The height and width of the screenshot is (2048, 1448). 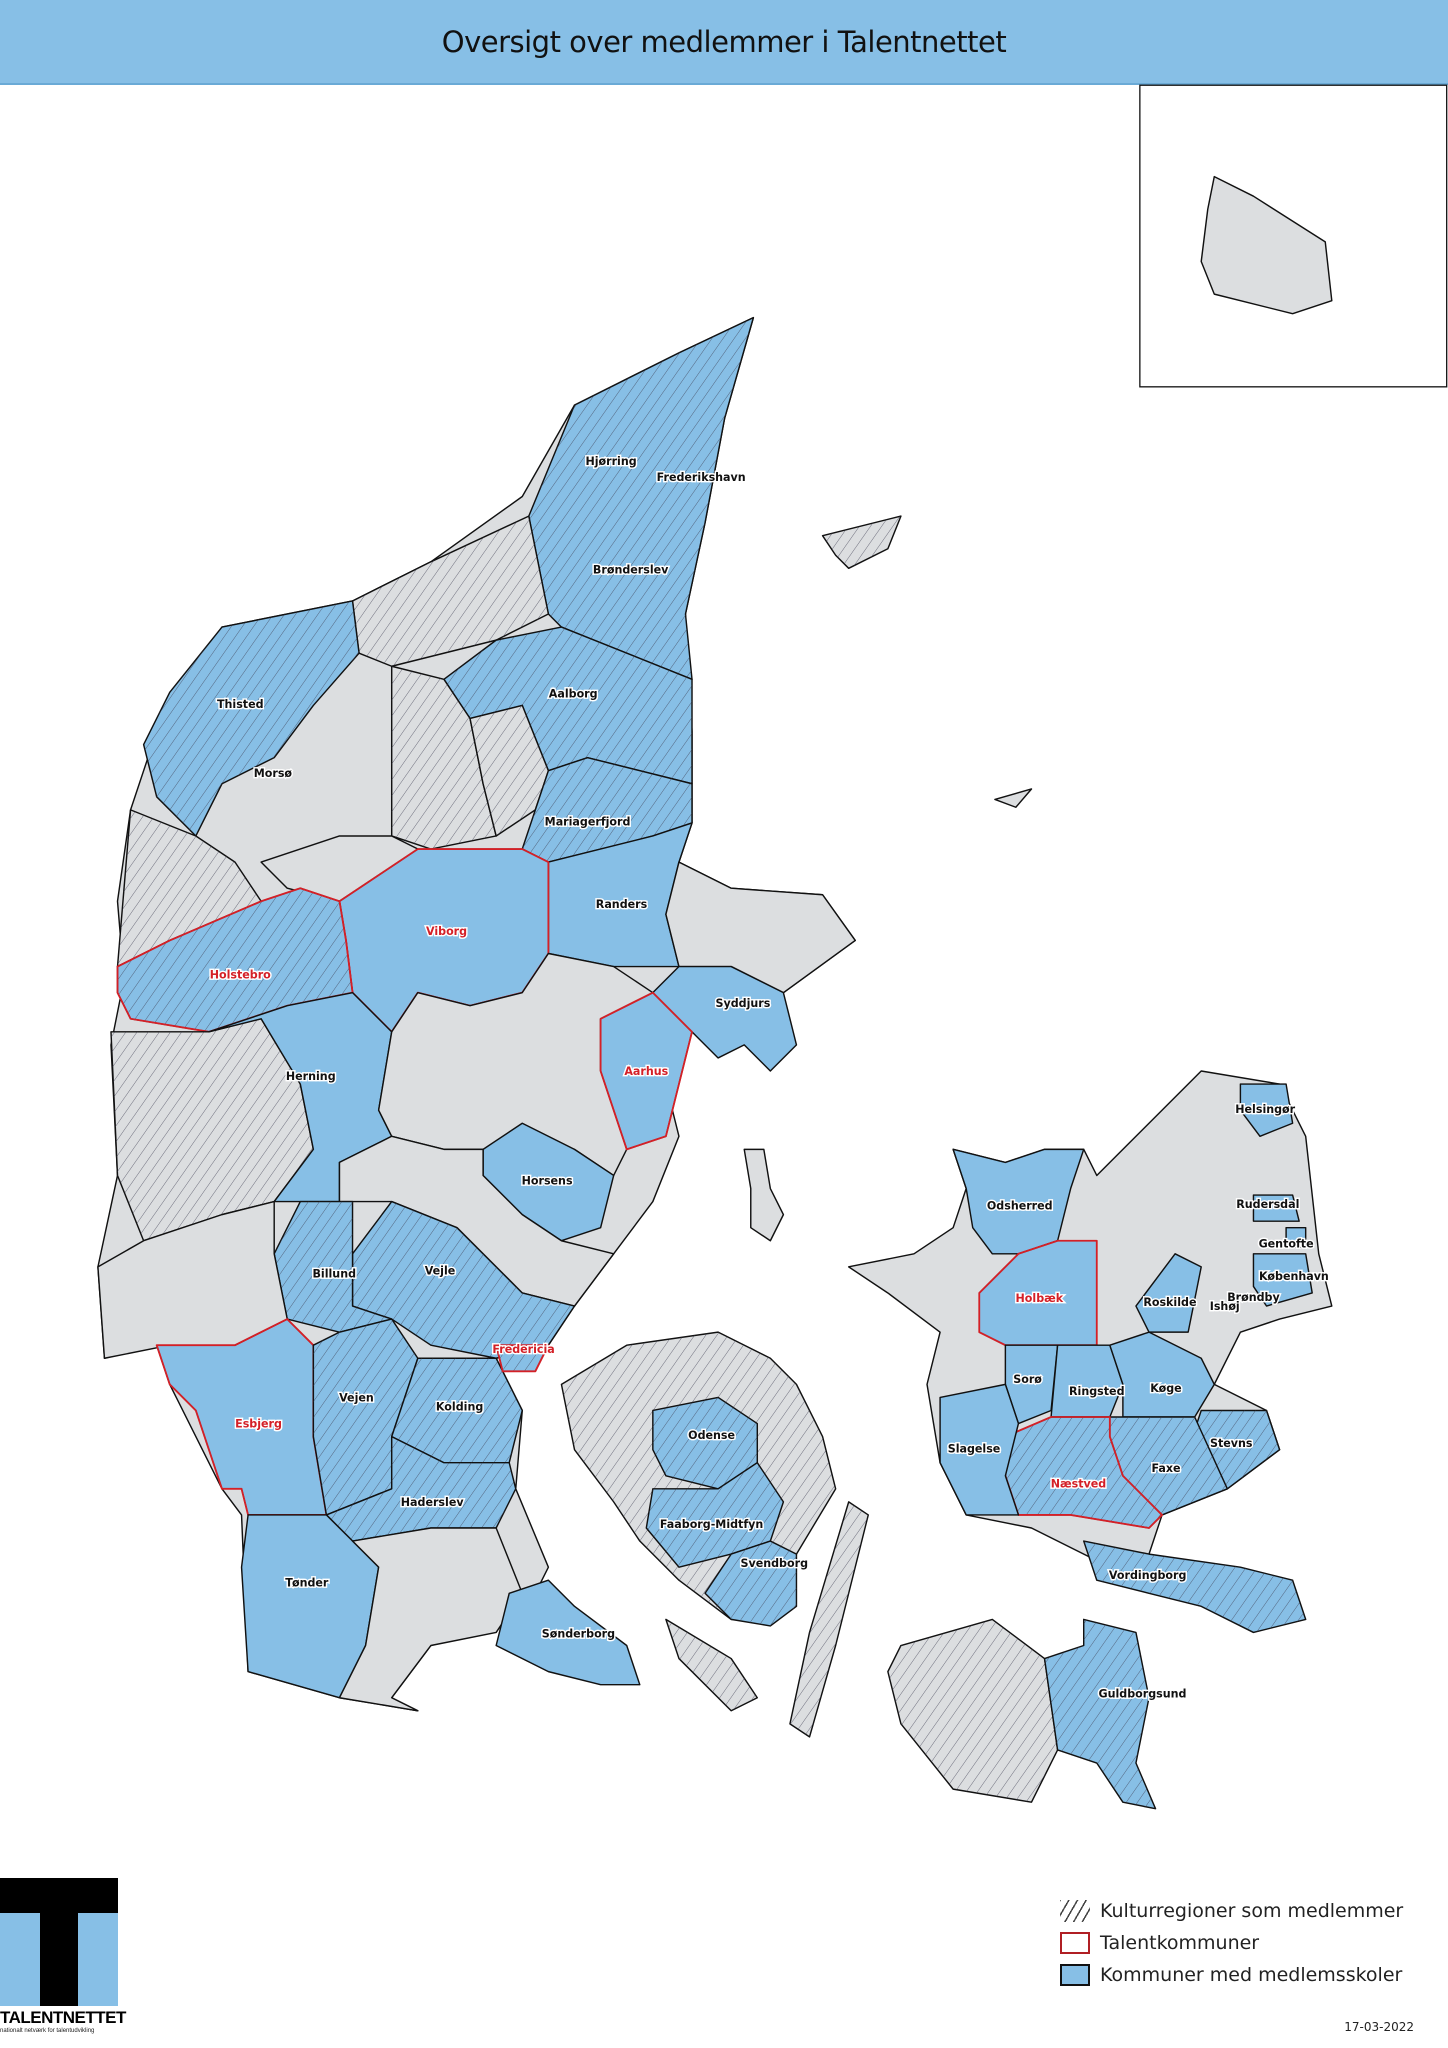 I want to click on region-fredericia-hatch, so click(x=522, y=1358).